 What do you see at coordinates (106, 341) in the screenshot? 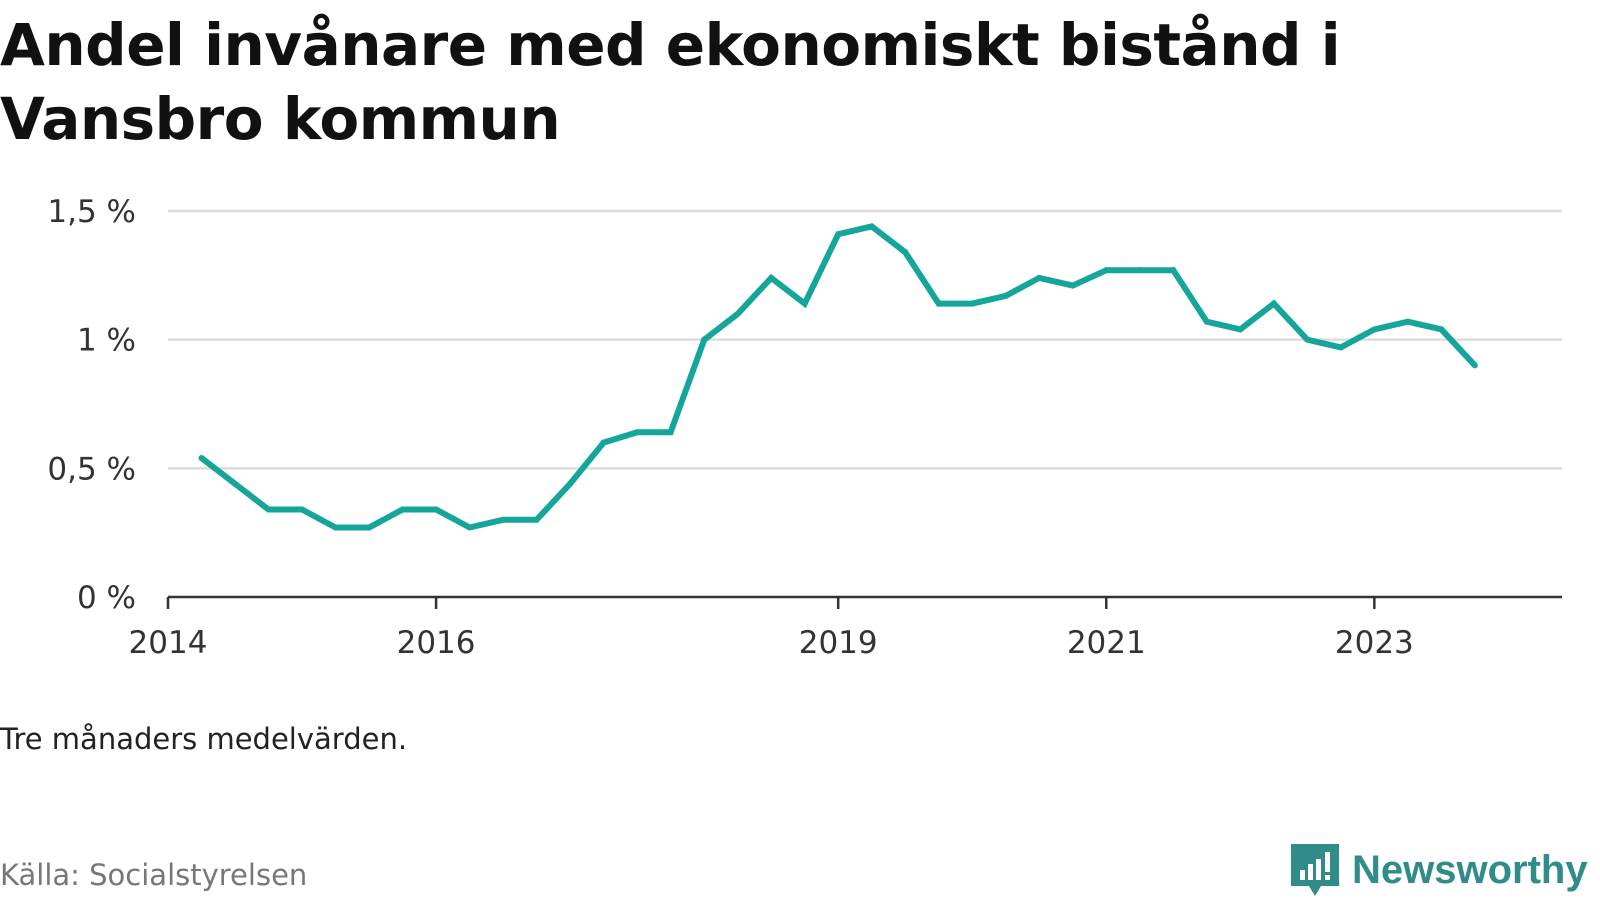
I see `y-tick-label: 1 %` at bounding box center [106, 341].